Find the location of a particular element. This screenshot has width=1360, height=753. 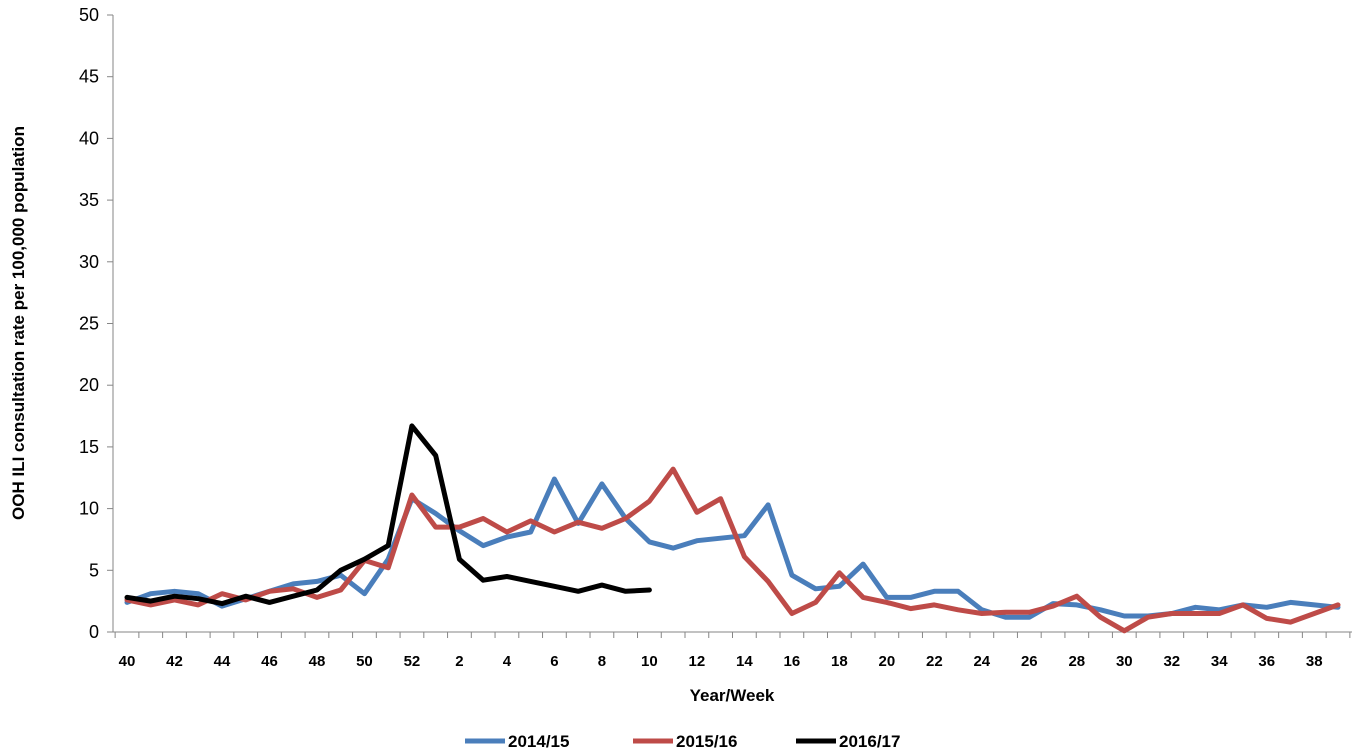

legend-item: 2016/17 is located at coordinates (848, 741).